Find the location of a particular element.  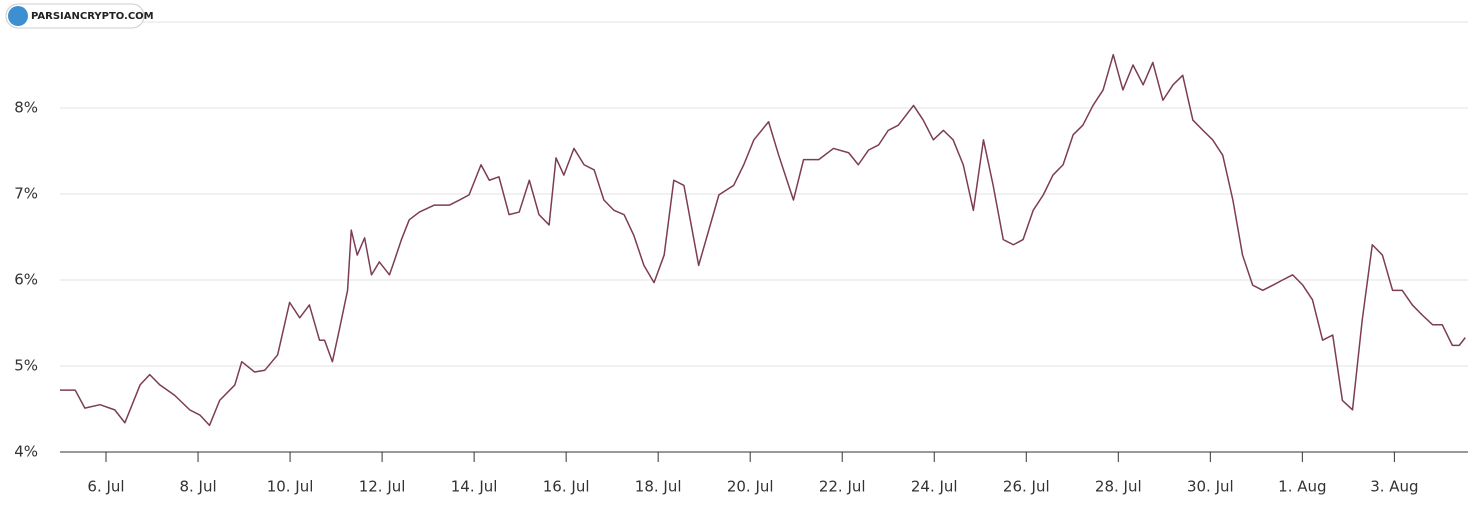

y-tick-label: 6% is located at coordinates (26, 280).